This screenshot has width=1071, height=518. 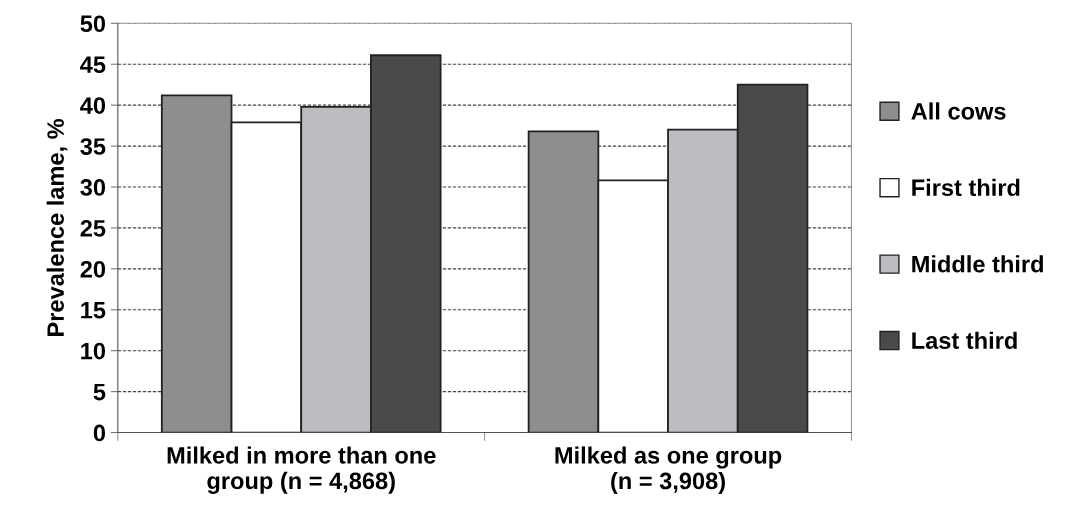 What do you see at coordinates (93, 24) in the screenshot?
I see `y-tick-label: 50` at bounding box center [93, 24].